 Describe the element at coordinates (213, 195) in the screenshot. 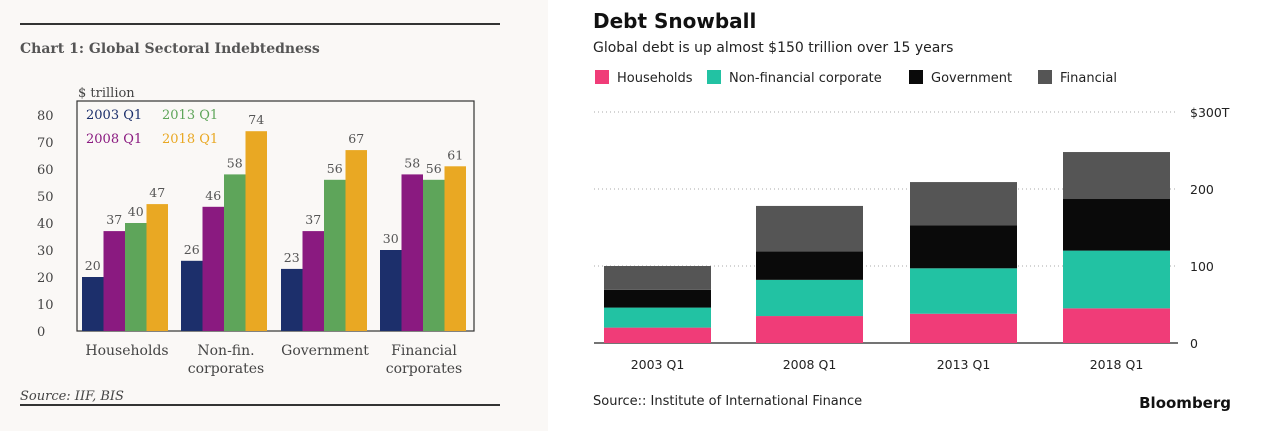

I see `bar-data-label: 46` at that location.